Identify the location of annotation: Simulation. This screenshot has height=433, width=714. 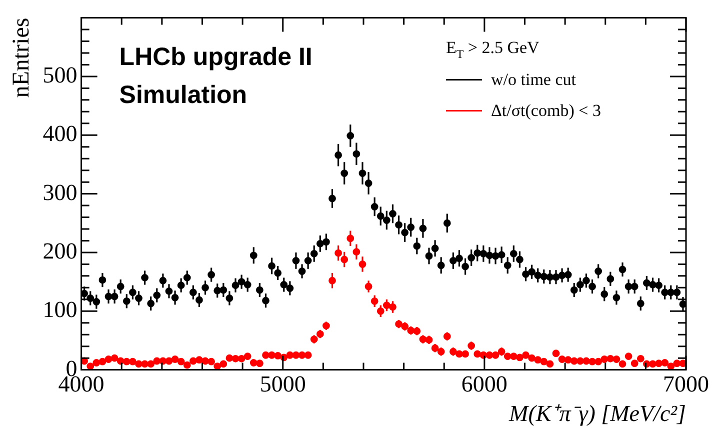
(183, 94).